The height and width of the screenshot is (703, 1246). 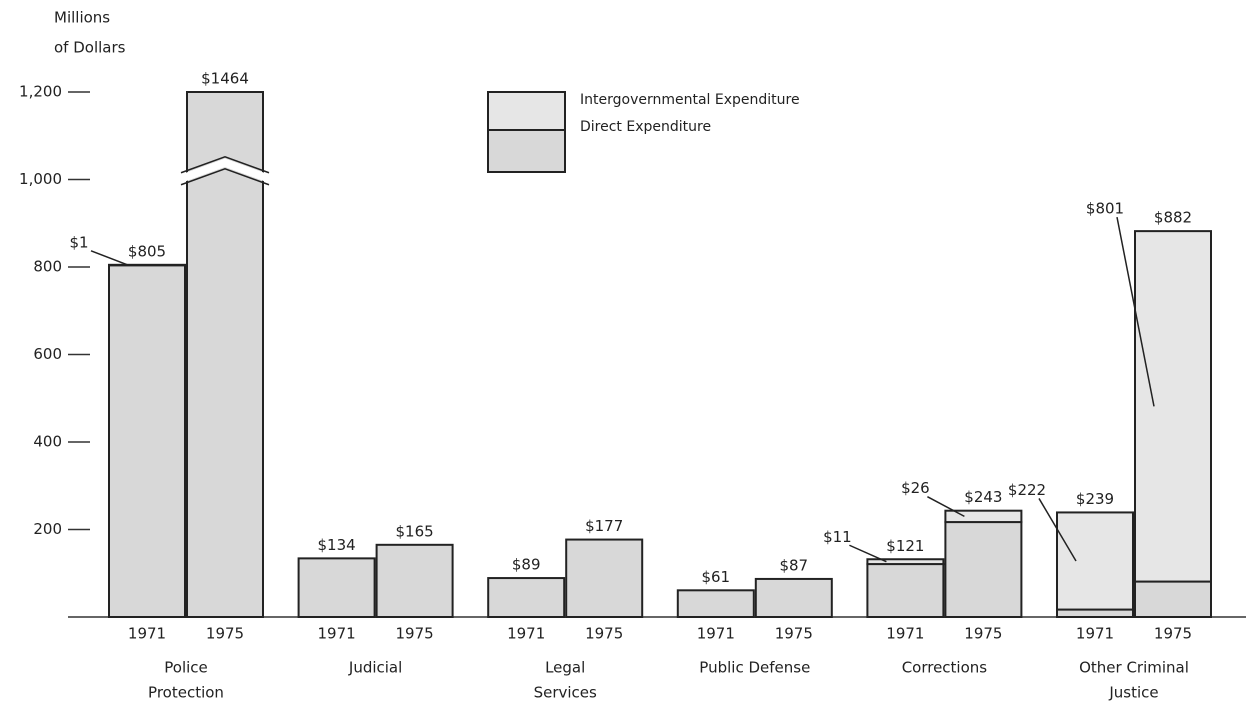 What do you see at coordinates (754, 668) in the screenshot?
I see `group-label: Public Defense` at bounding box center [754, 668].